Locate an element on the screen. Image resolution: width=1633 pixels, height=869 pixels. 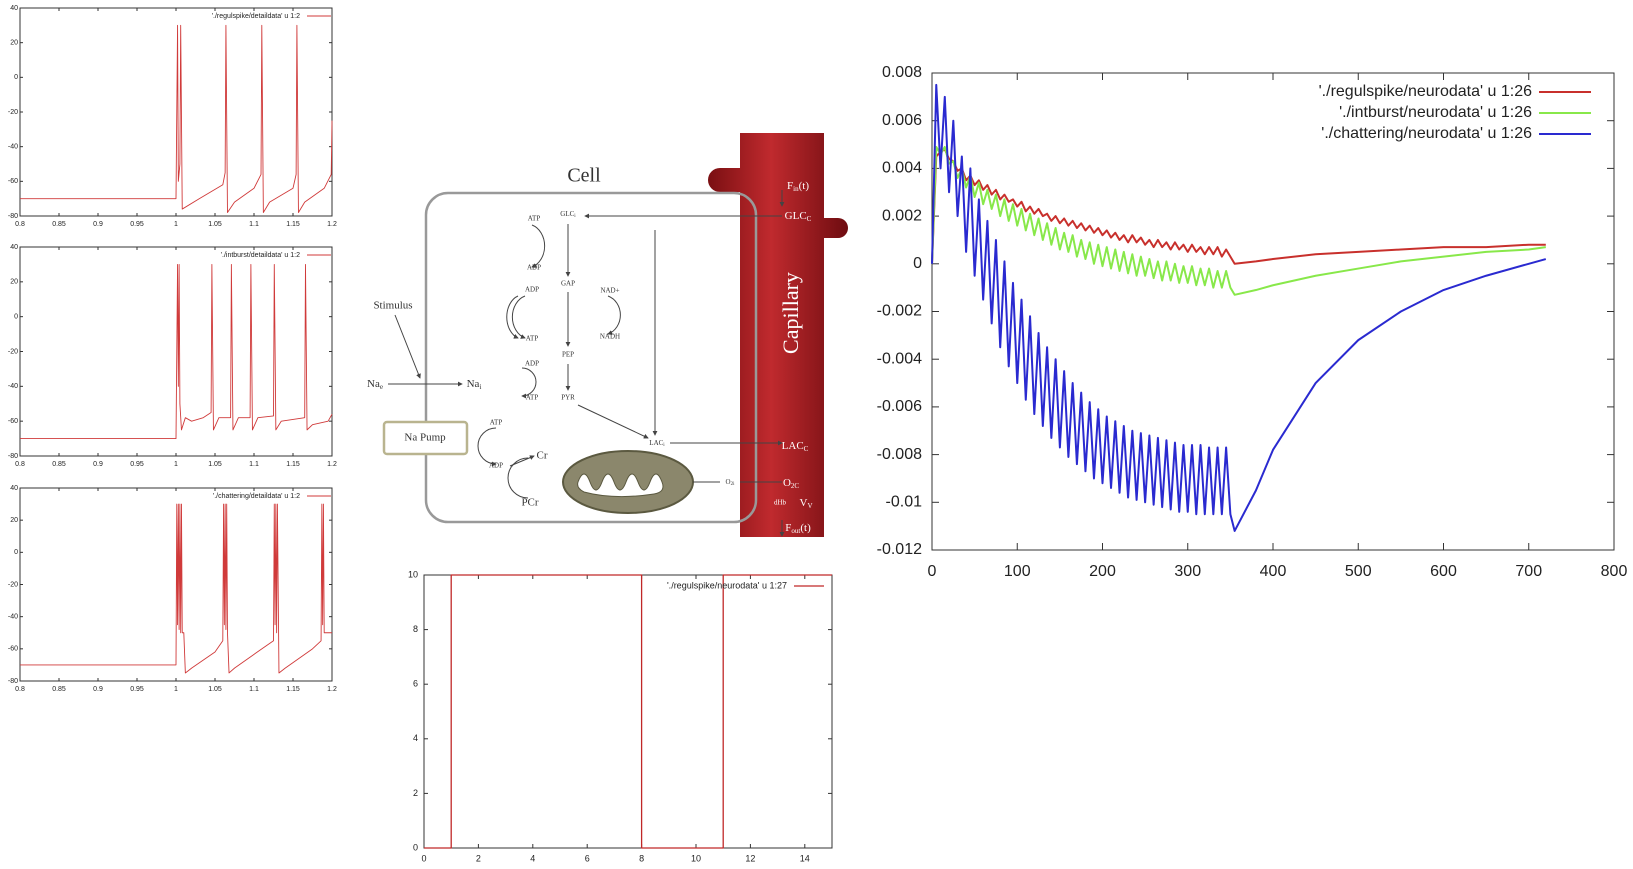
y-tick-label: -0.008 is located at coordinates (899, 454).